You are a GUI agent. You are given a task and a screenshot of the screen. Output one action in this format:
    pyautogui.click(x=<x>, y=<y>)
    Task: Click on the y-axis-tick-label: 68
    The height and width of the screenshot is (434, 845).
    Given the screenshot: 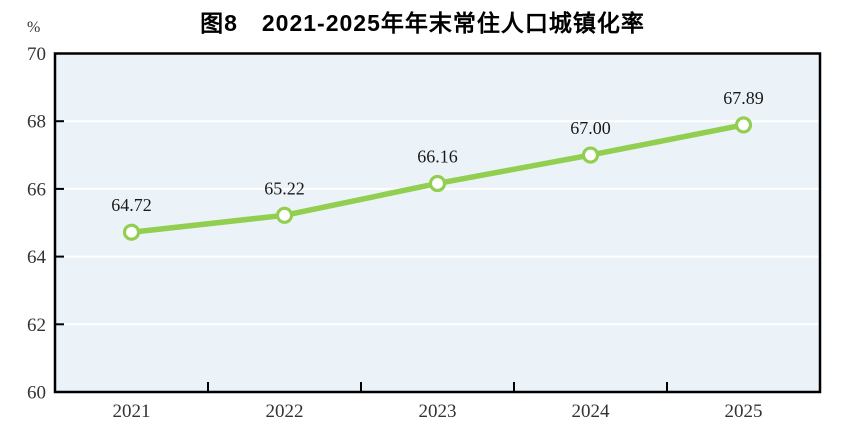 What is the action you would take?
    pyautogui.click(x=36, y=122)
    